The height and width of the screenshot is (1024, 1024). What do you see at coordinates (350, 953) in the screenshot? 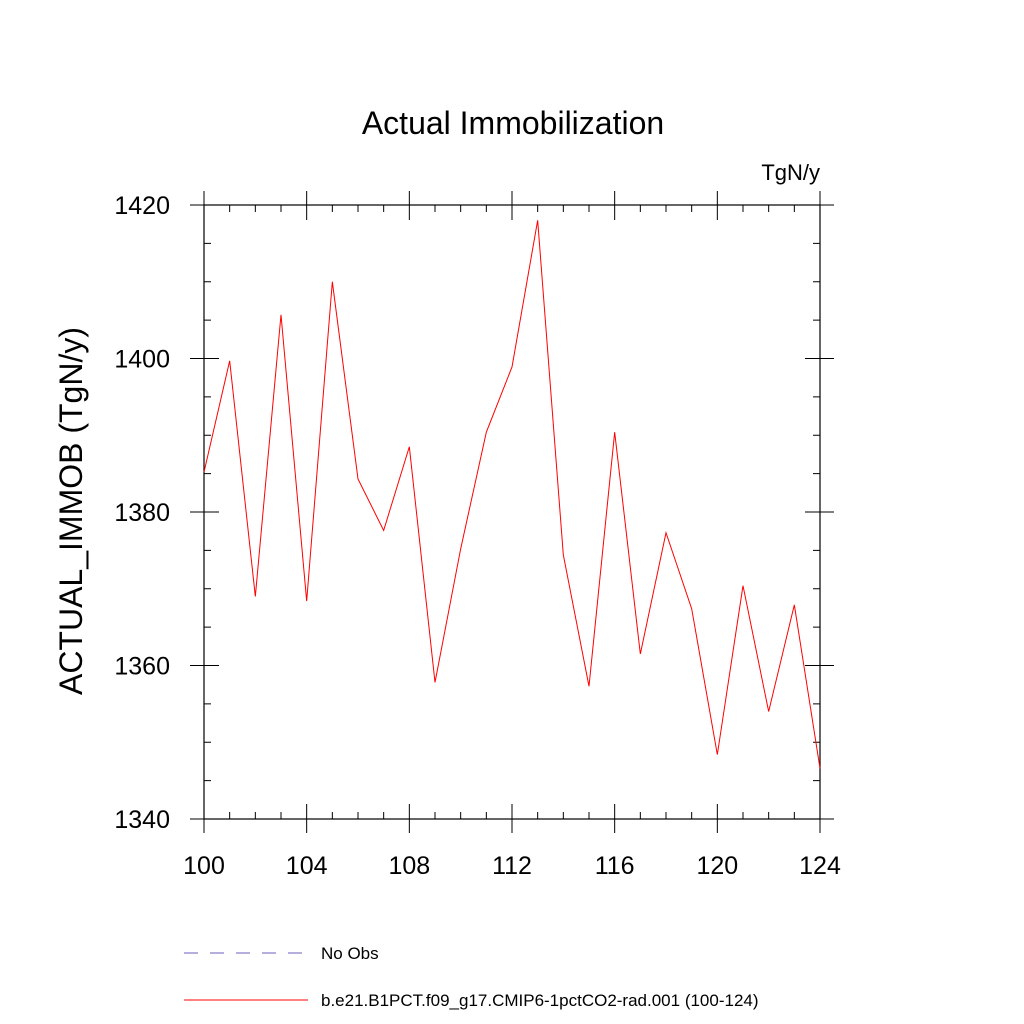
I see `legend-label-no-obs: No Obs` at bounding box center [350, 953].